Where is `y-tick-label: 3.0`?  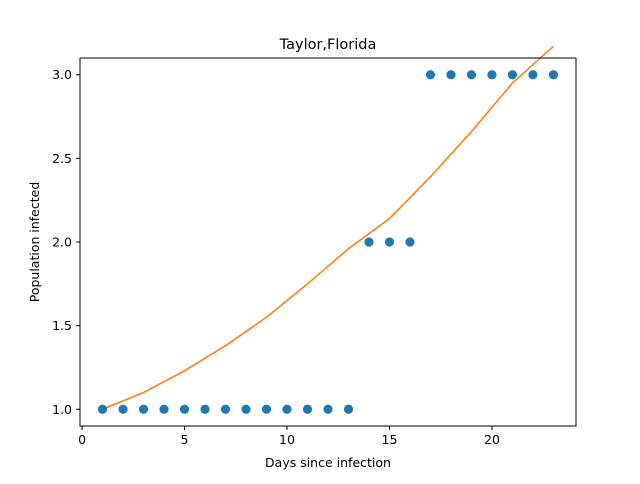 y-tick-label: 3.0 is located at coordinates (62, 74).